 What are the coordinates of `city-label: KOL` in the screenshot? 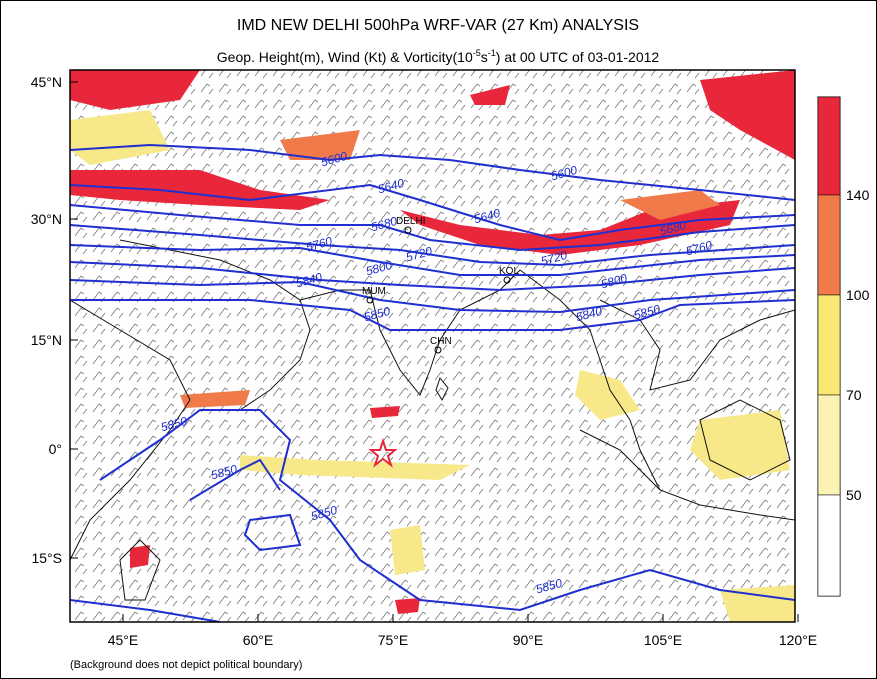 It's located at (509, 271).